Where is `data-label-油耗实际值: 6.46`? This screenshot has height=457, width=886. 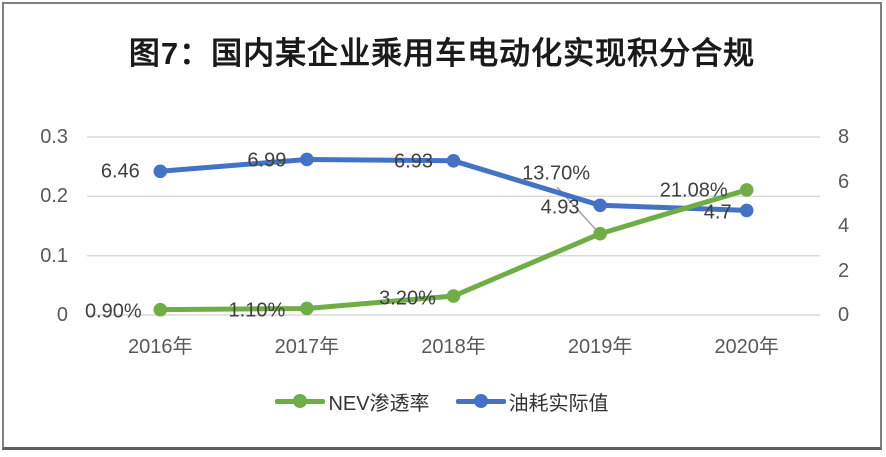 data-label-油耗实际值: 6.46 is located at coordinates (120, 171).